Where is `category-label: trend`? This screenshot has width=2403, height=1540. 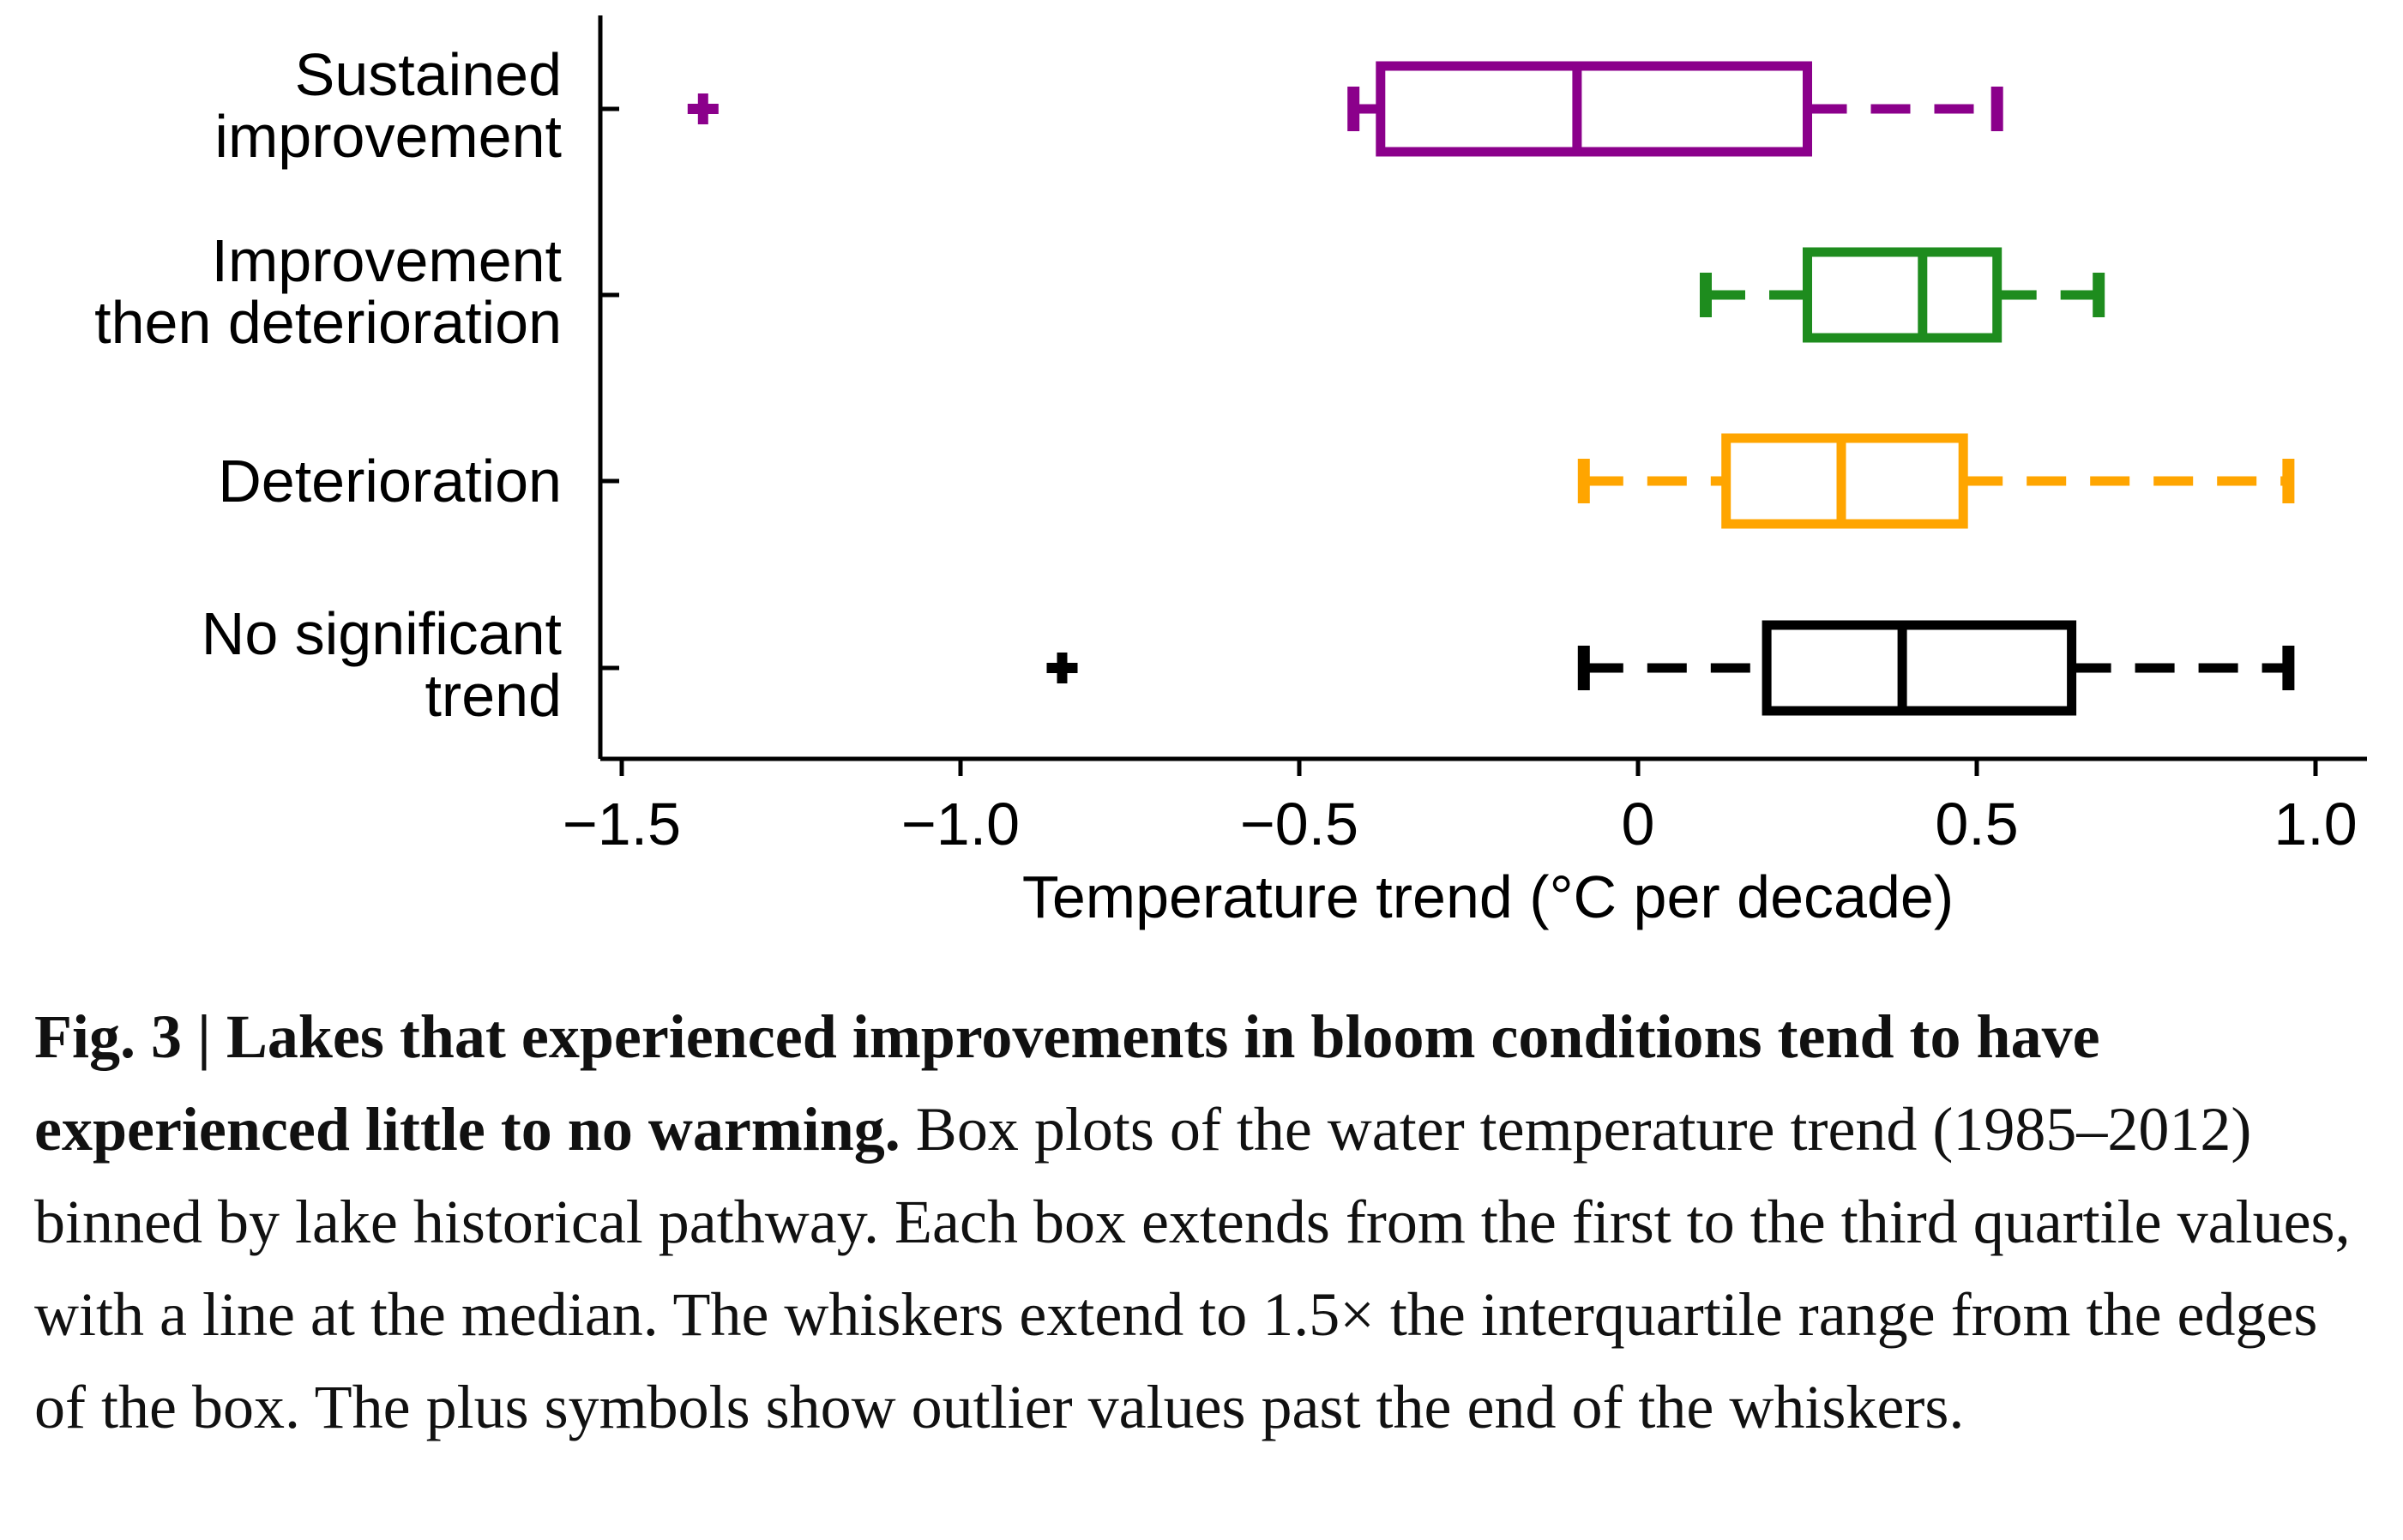 category-label: trend is located at coordinates (493, 695).